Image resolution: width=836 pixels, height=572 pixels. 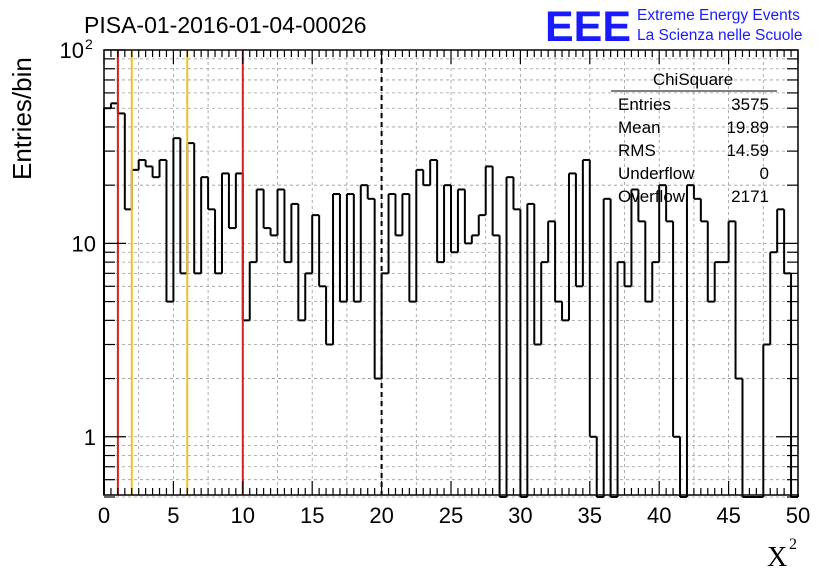 I want to click on stats-row-label: Mean, so click(x=639, y=127).